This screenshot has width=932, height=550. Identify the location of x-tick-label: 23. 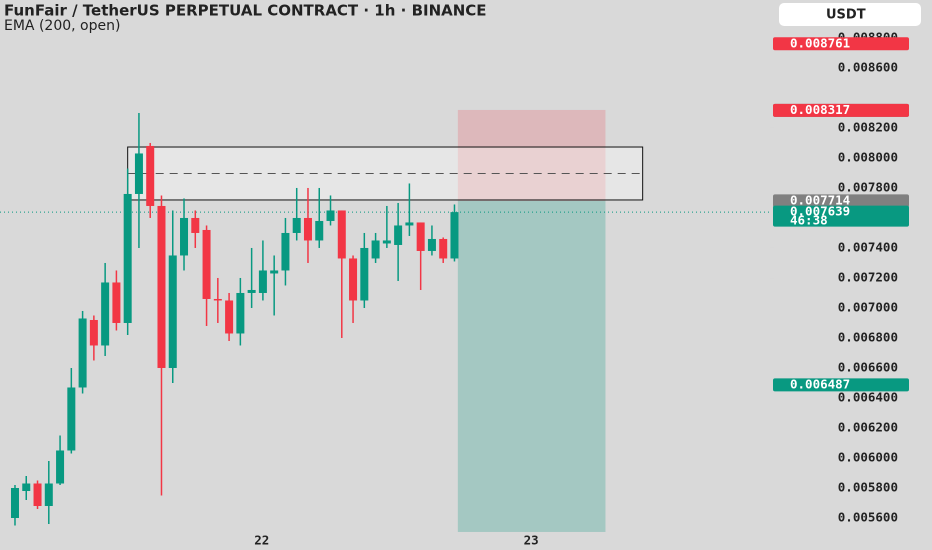
(531, 540).